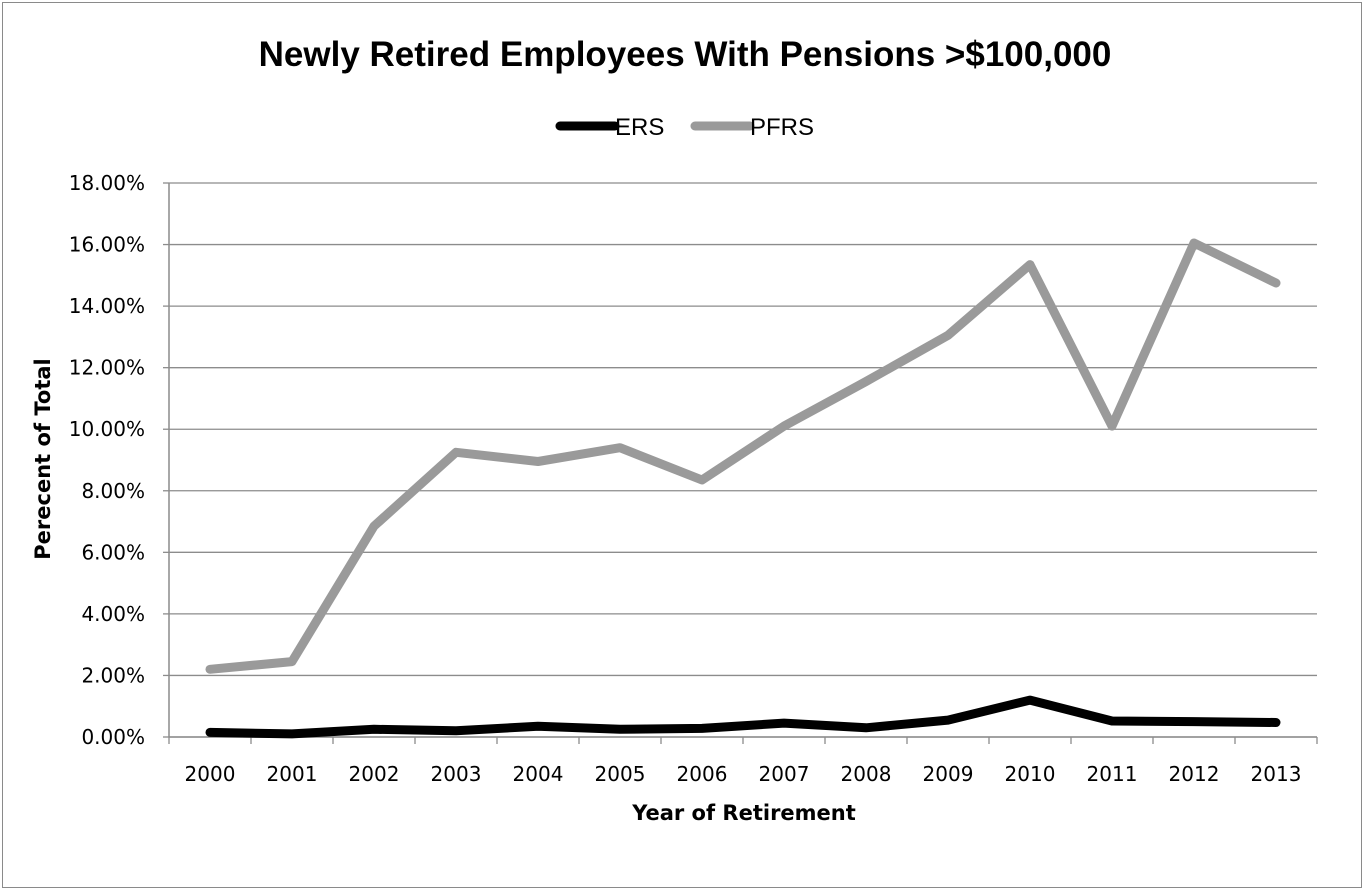 The width and height of the screenshot is (1366, 892). Describe the element at coordinates (1276, 774) in the screenshot. I see `x-tick-label: 2013` at that location.